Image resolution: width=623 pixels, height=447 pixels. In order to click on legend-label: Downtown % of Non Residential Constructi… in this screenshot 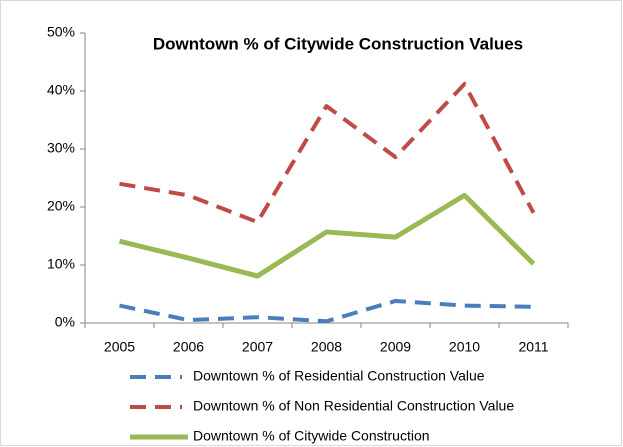, I will do `click(353, 406)`.